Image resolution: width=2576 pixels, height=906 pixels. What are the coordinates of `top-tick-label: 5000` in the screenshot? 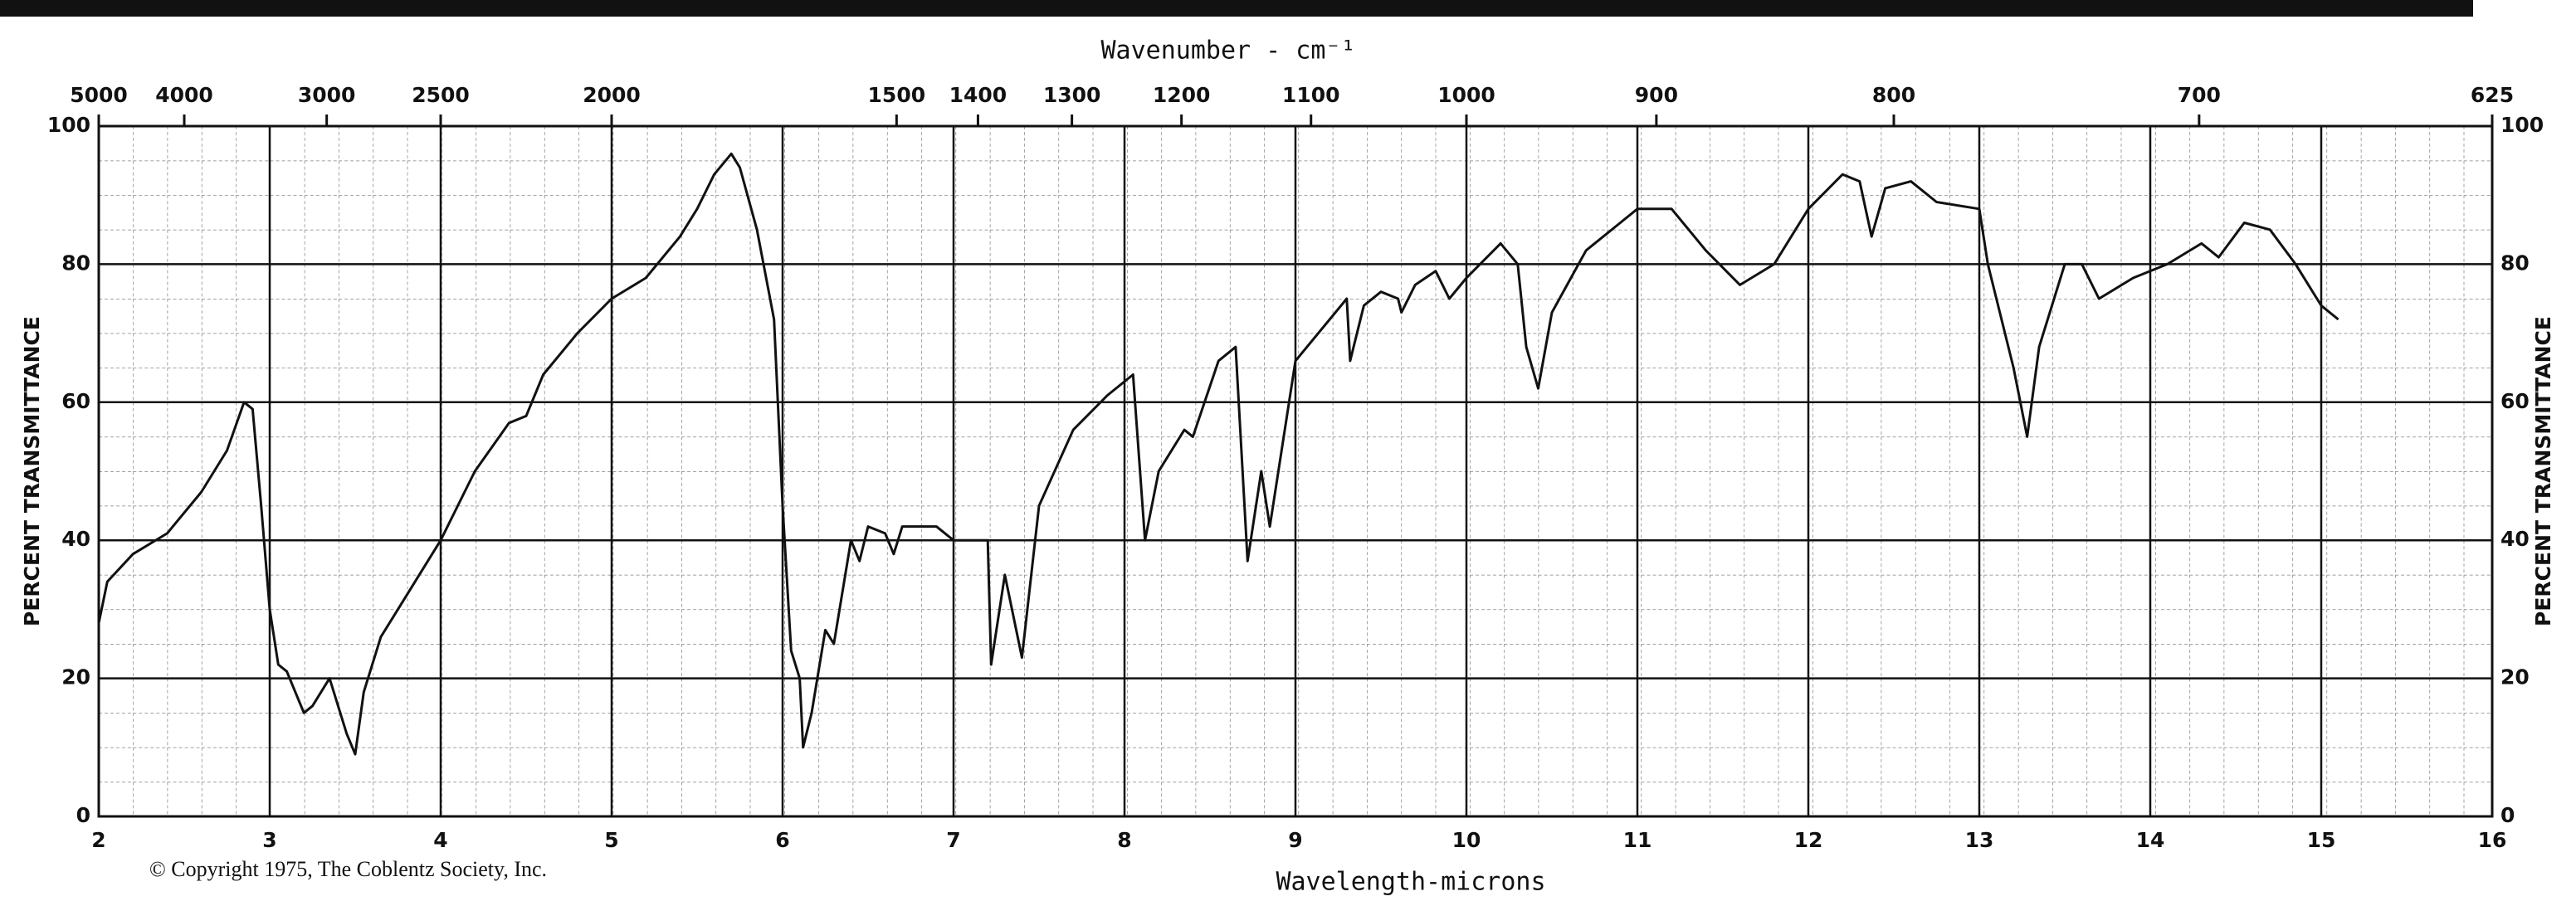 It's located at (99, 95).